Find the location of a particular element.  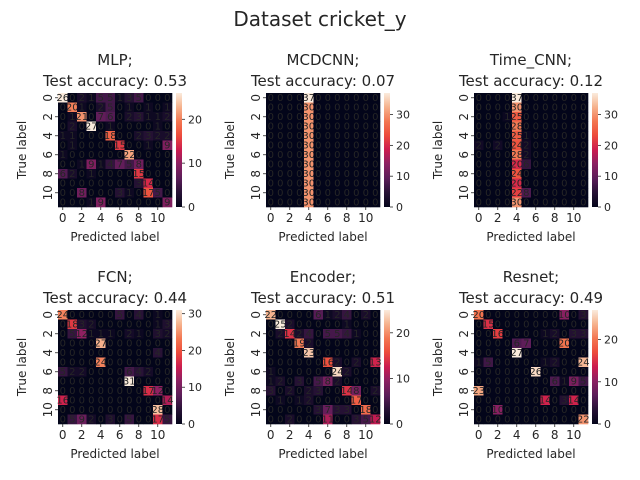

cell-value-label: 8 is located at coordinates (139, 164).